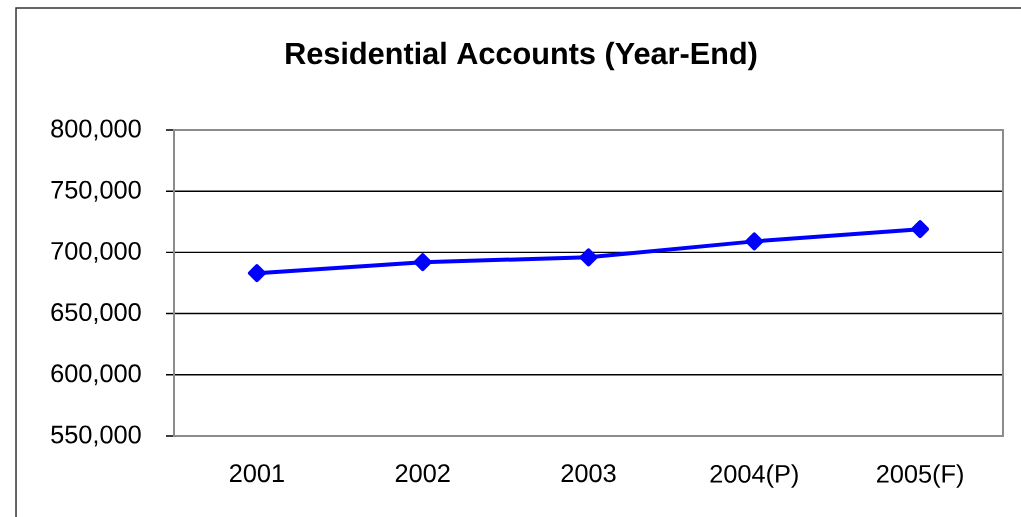 The image size is (1021, 517). I want to click on x-tick-label: 2003, so click(588, 473).